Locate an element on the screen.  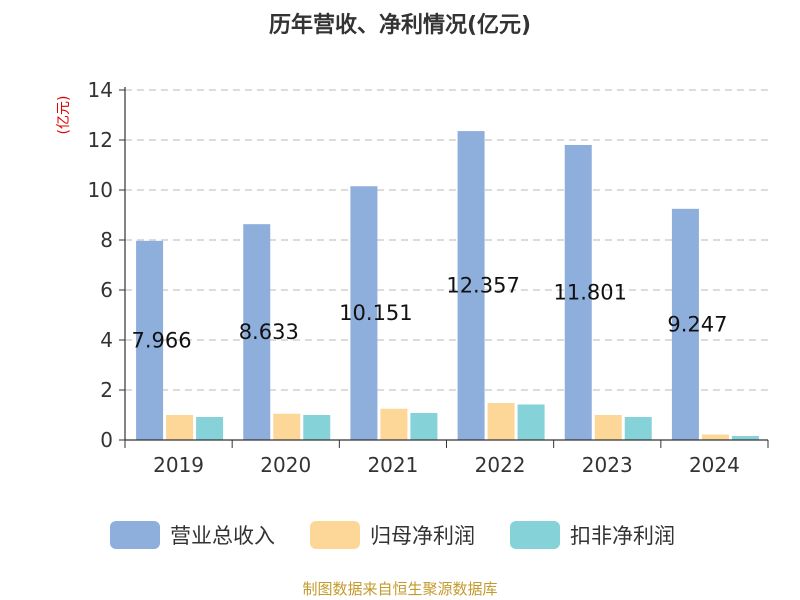
revenue-value-label: 11.801 is located at coordinates (590, 292).